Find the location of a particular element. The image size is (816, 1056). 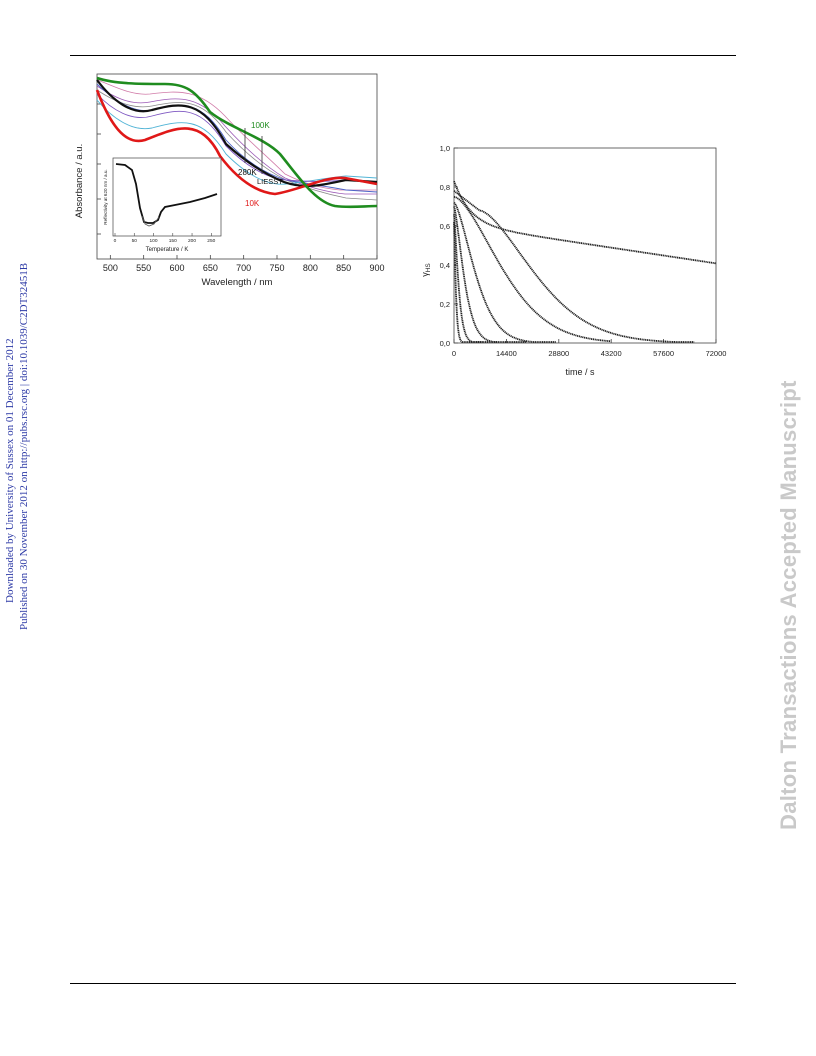

inset-x-tick-label: 250 is located at coordinates (211, 241).